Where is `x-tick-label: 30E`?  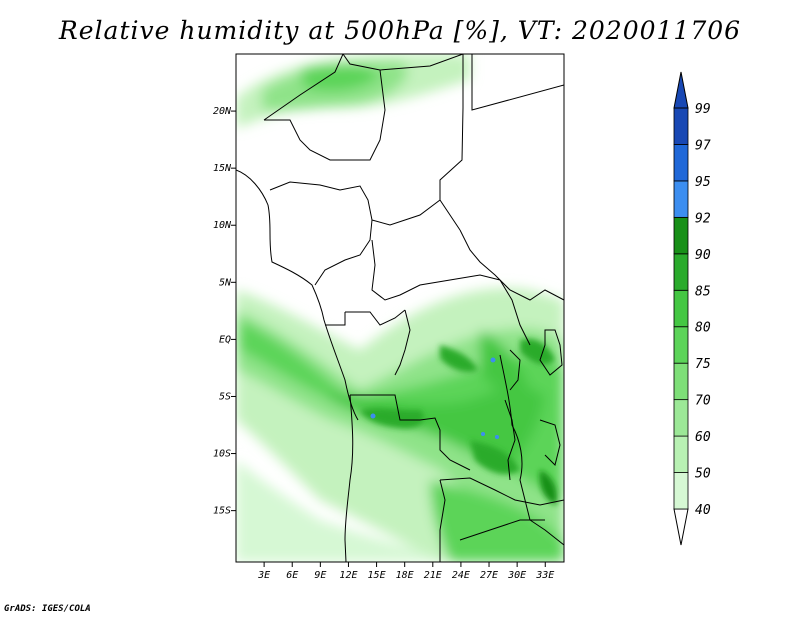
x-tick-label: 30E is located at coordinates (516, 575).